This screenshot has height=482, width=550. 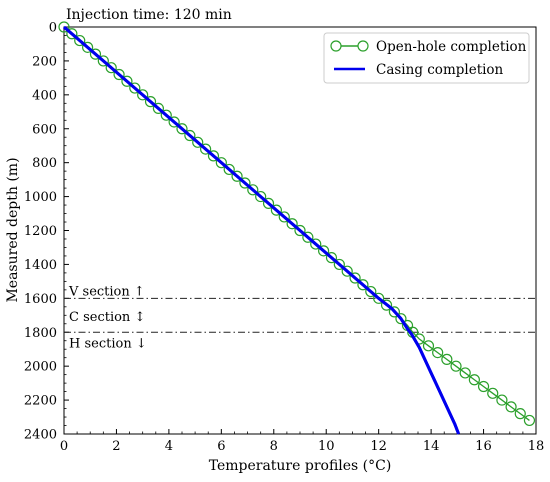 I want to click on y-tick-label: 1200, so click(x=40, y=231).